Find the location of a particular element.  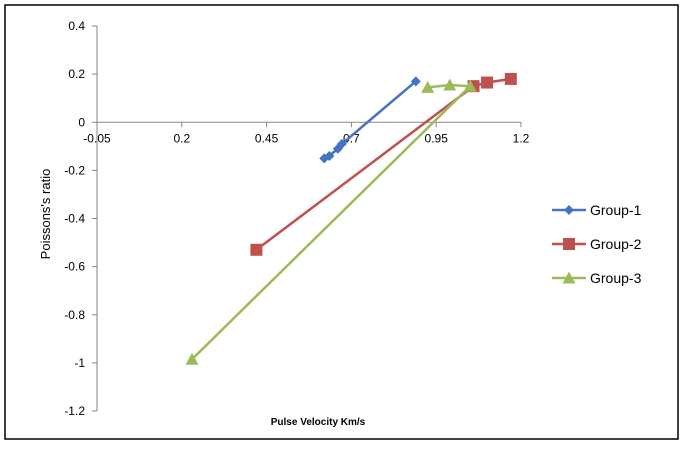

y-tick-label: -1.2 is located at coordinates (74, 411).